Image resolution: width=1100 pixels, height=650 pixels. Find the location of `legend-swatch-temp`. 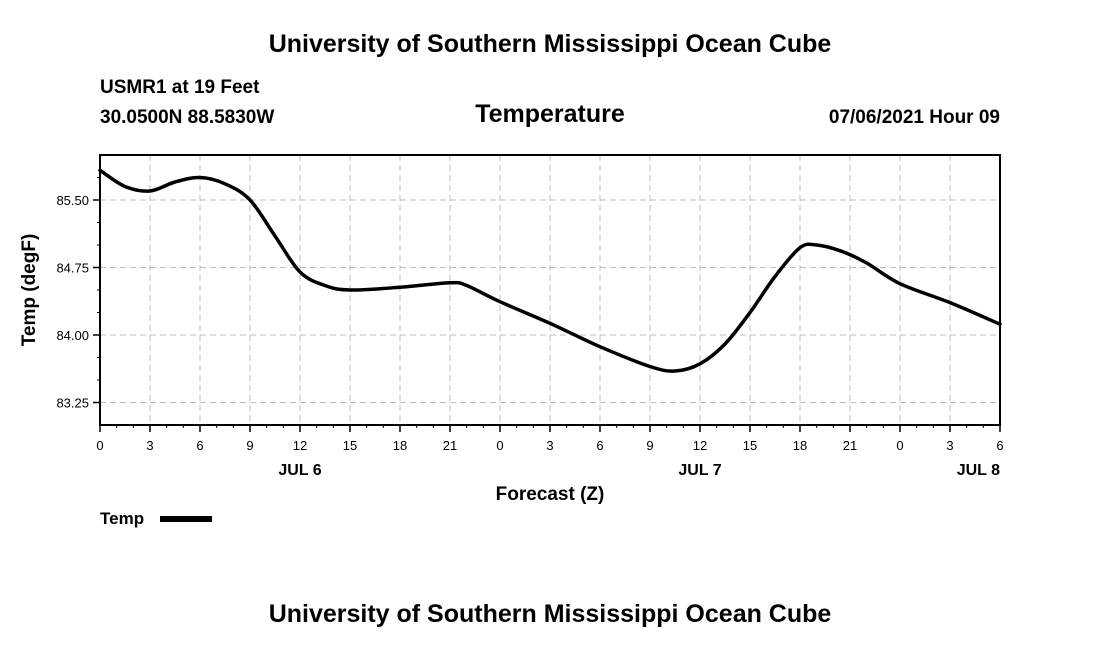

legend-swatch-temp is located at coordinates (186, 519).